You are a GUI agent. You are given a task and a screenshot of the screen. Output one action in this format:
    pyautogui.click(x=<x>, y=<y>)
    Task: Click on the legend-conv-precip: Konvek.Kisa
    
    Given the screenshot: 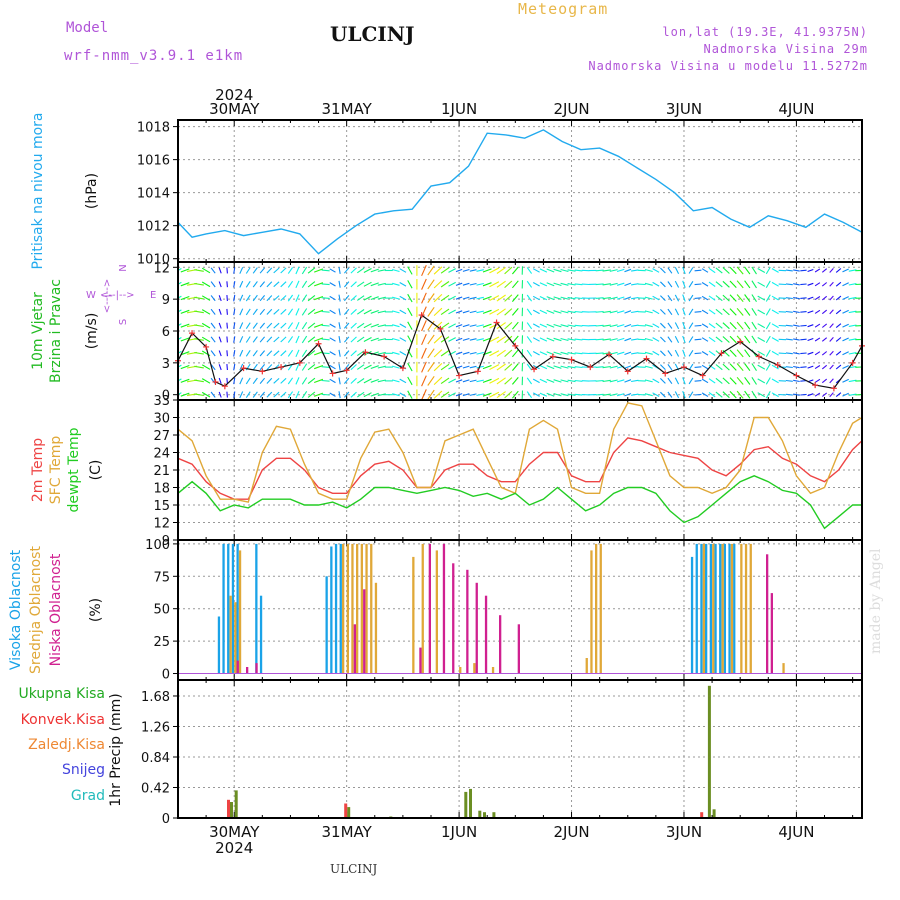 What is the action you would take?
    pyautogui.click(x=63, y=720)
    